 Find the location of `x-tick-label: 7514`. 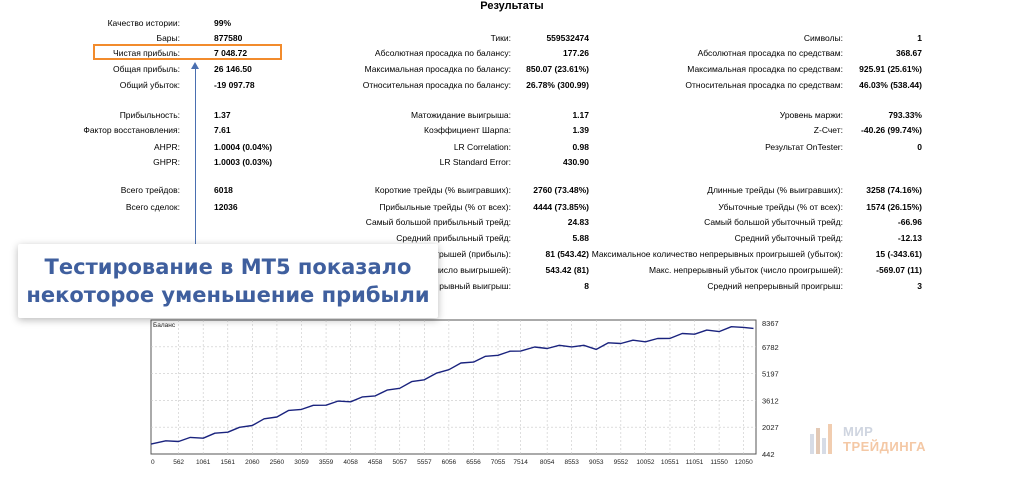

x-tick-label: 7514 is located at coordinates (520, 462).